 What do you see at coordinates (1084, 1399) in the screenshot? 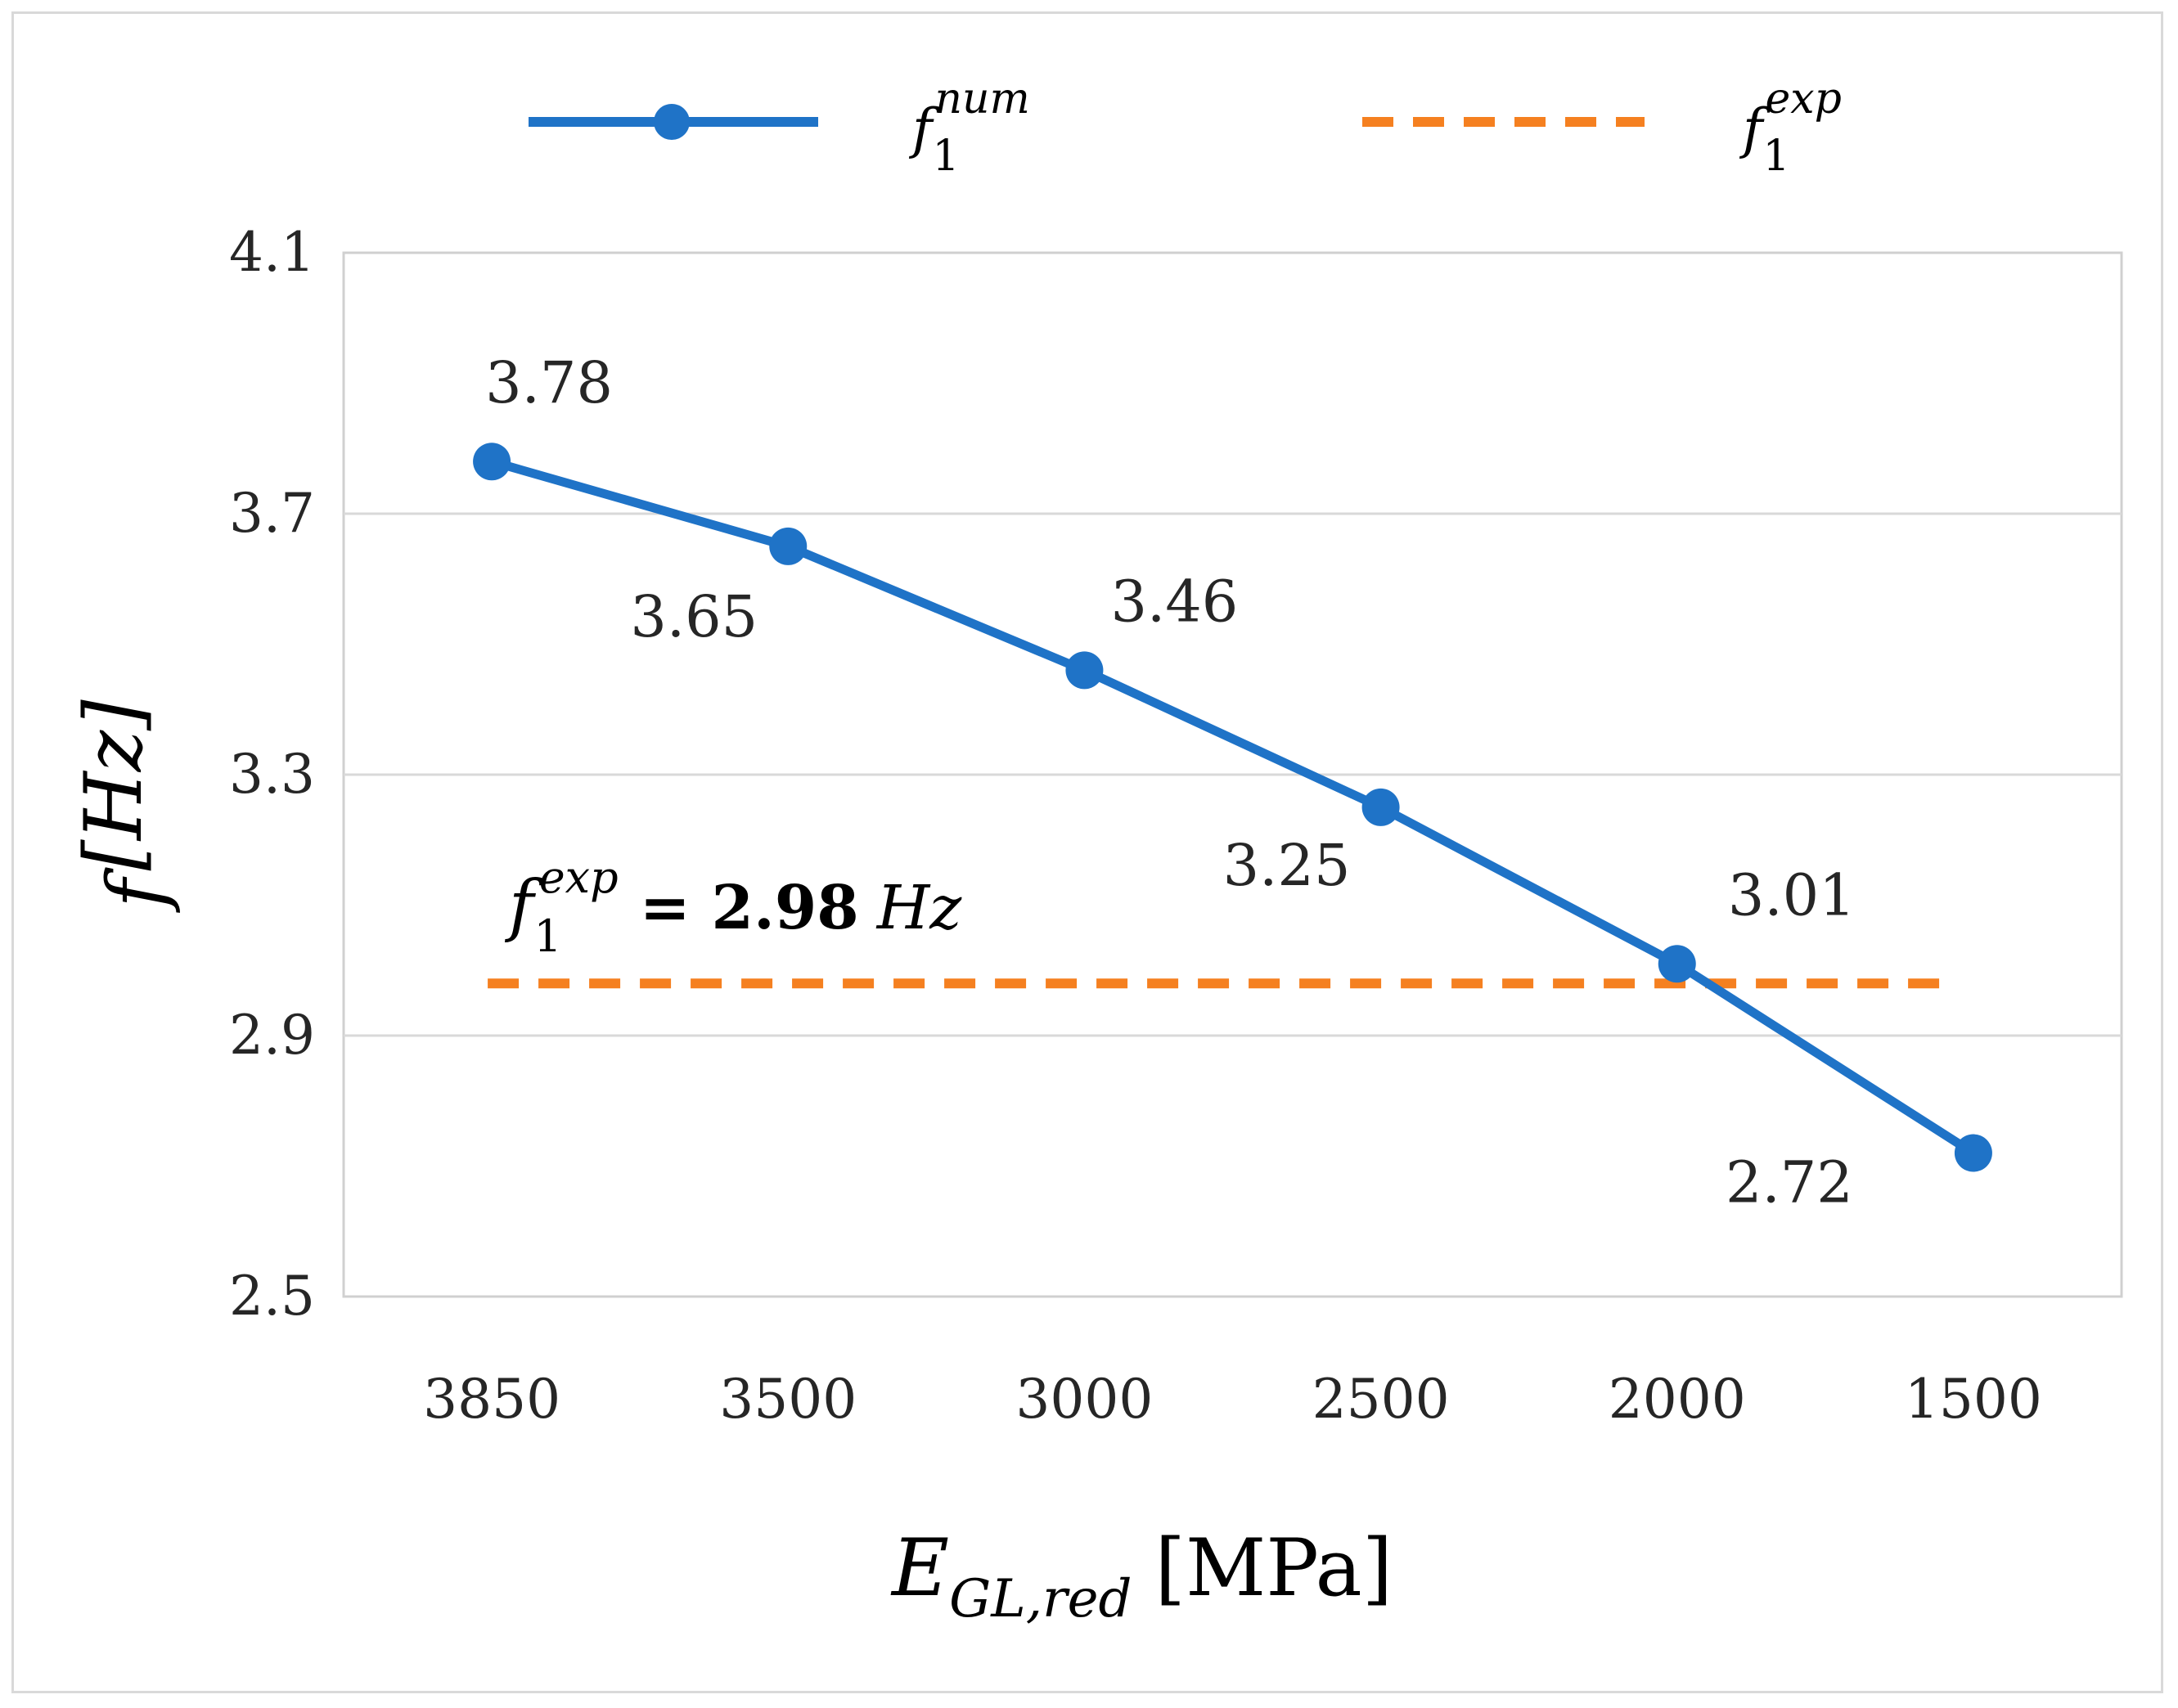
I see `x-tick-label: 3000` at bounding box center [1084, 1399].